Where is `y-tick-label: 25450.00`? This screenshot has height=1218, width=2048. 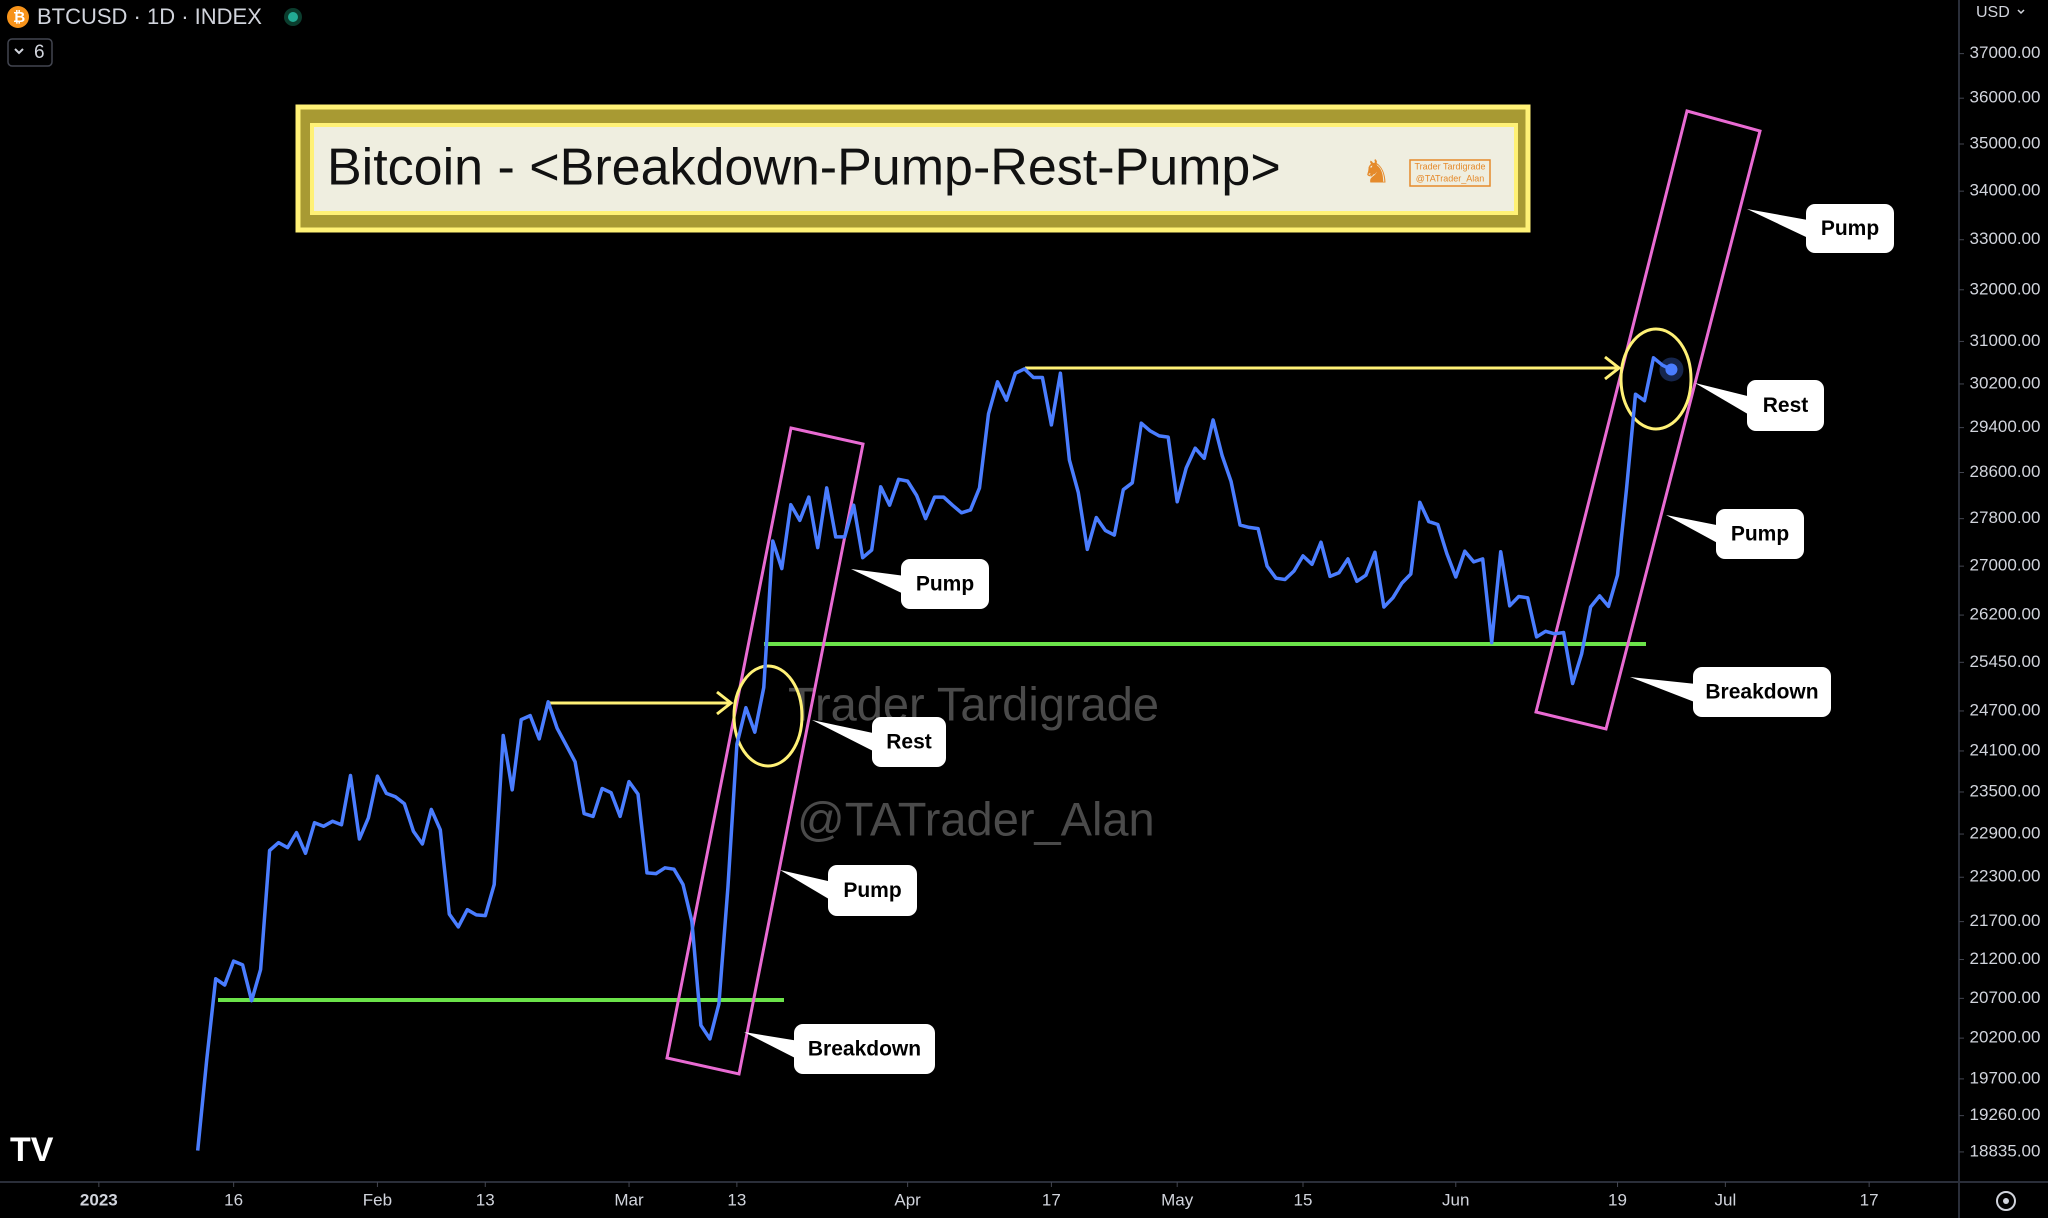
y-tick-label: 25450.00 is located at coordinates (2005, 661).